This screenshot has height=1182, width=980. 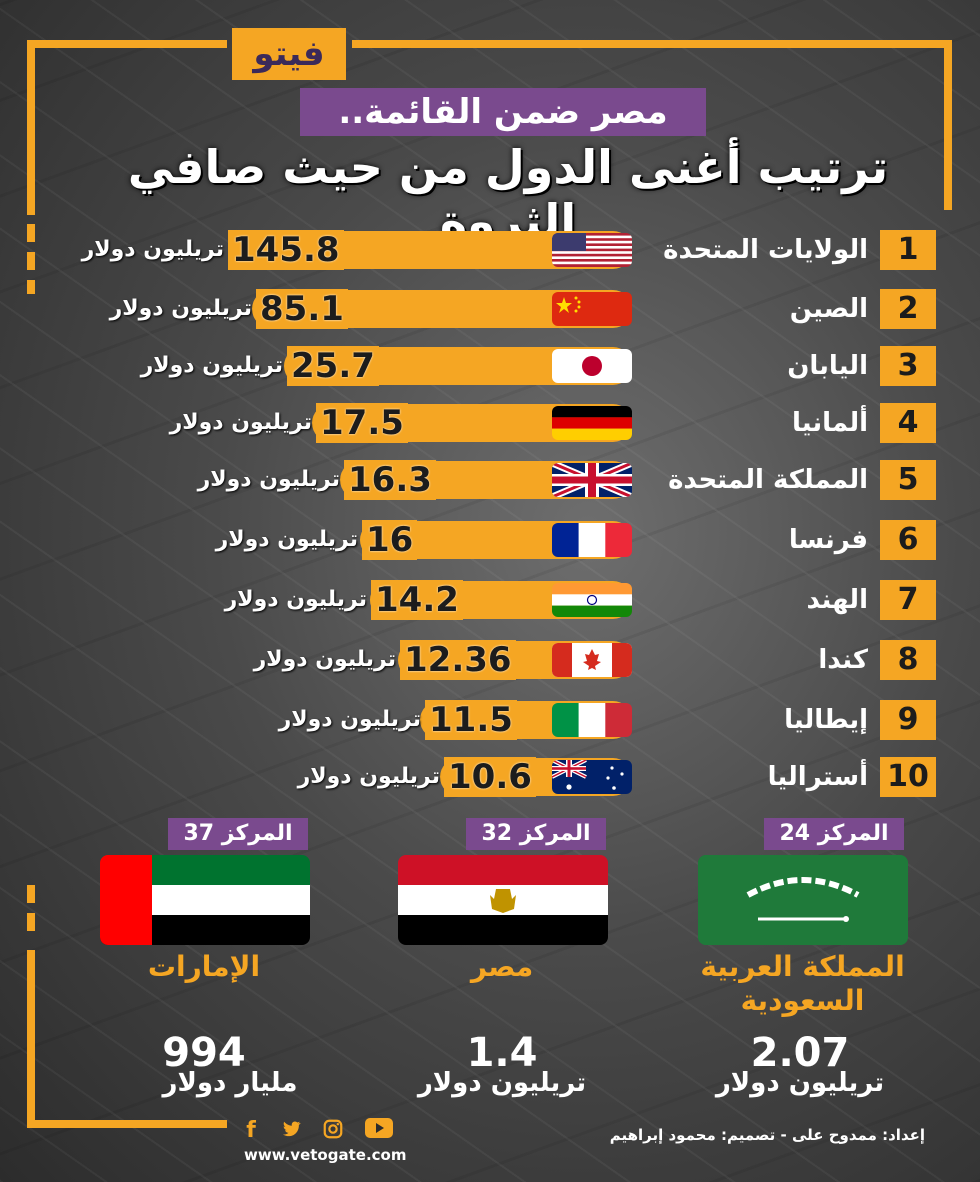 I want to click on usa-flag, so click(x=592, y=250).